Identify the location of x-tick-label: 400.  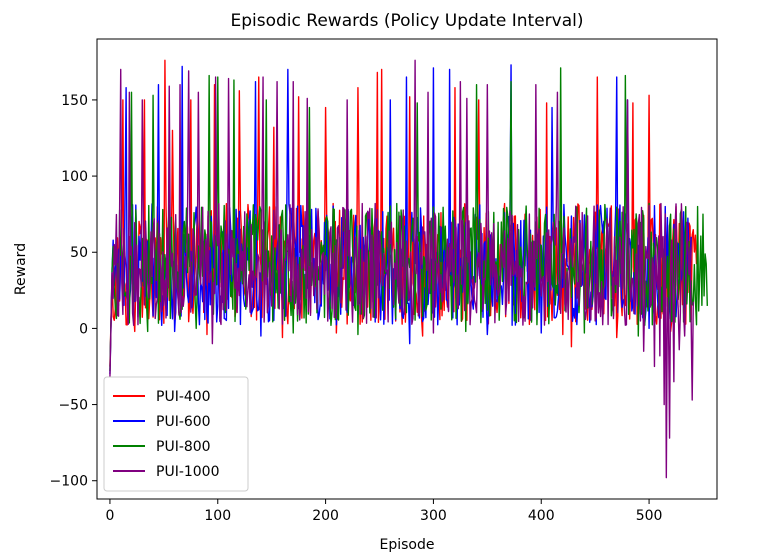
(541, 516).